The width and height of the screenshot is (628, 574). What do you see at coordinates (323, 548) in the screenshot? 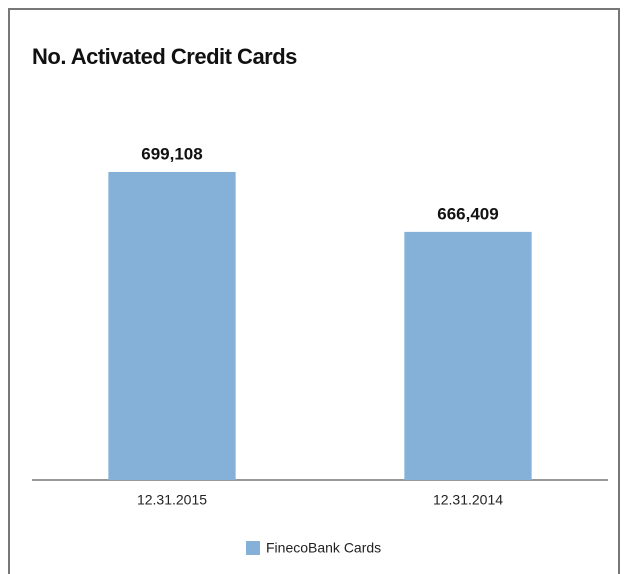
I see `legend-label: FinecoBank Cards` at bounding box center [323, 548].